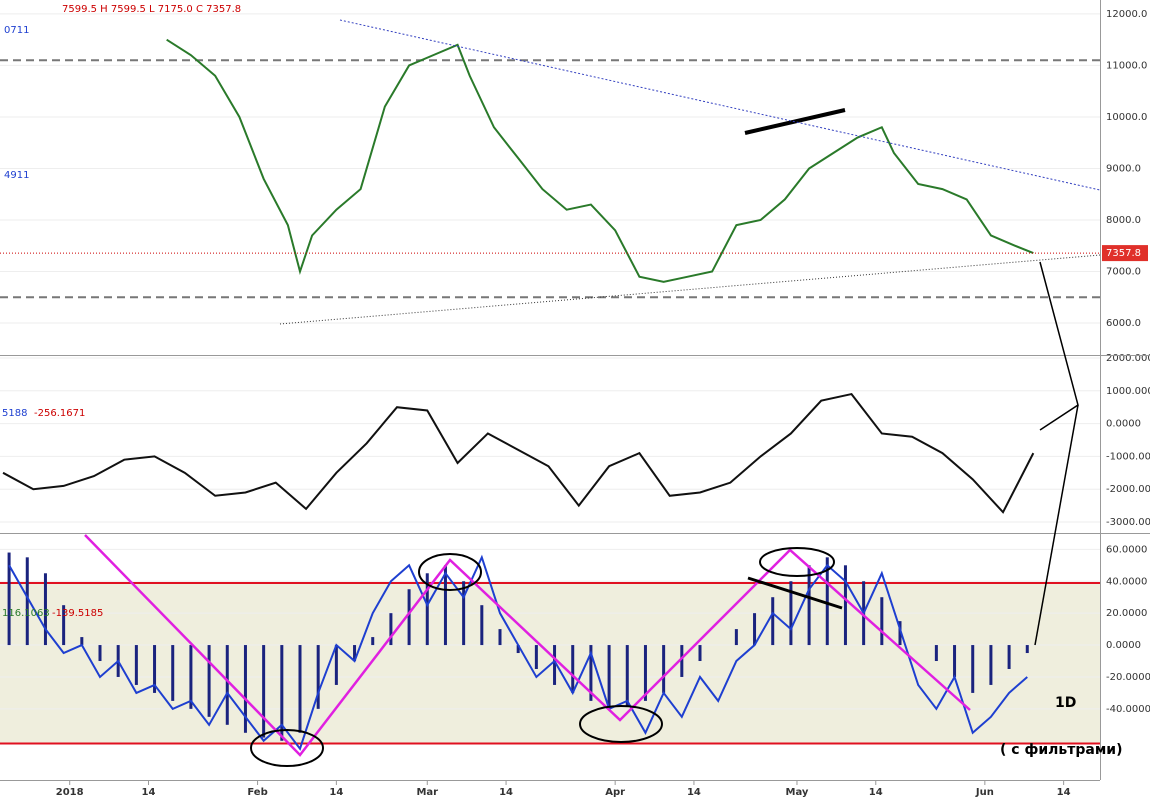  Describe the element at coordinates (1056, 525) in the screenshot. I see `arrow` at that location.